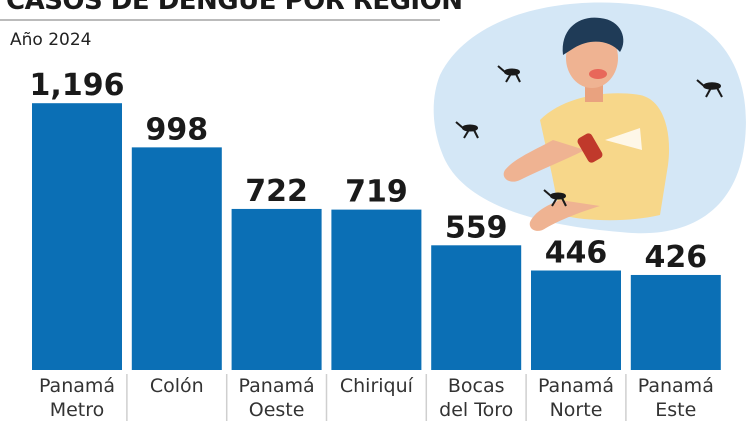  Describe the element at coordinates (675, 410) in the screenshot. I see `category-tick-label: Este` at that location.